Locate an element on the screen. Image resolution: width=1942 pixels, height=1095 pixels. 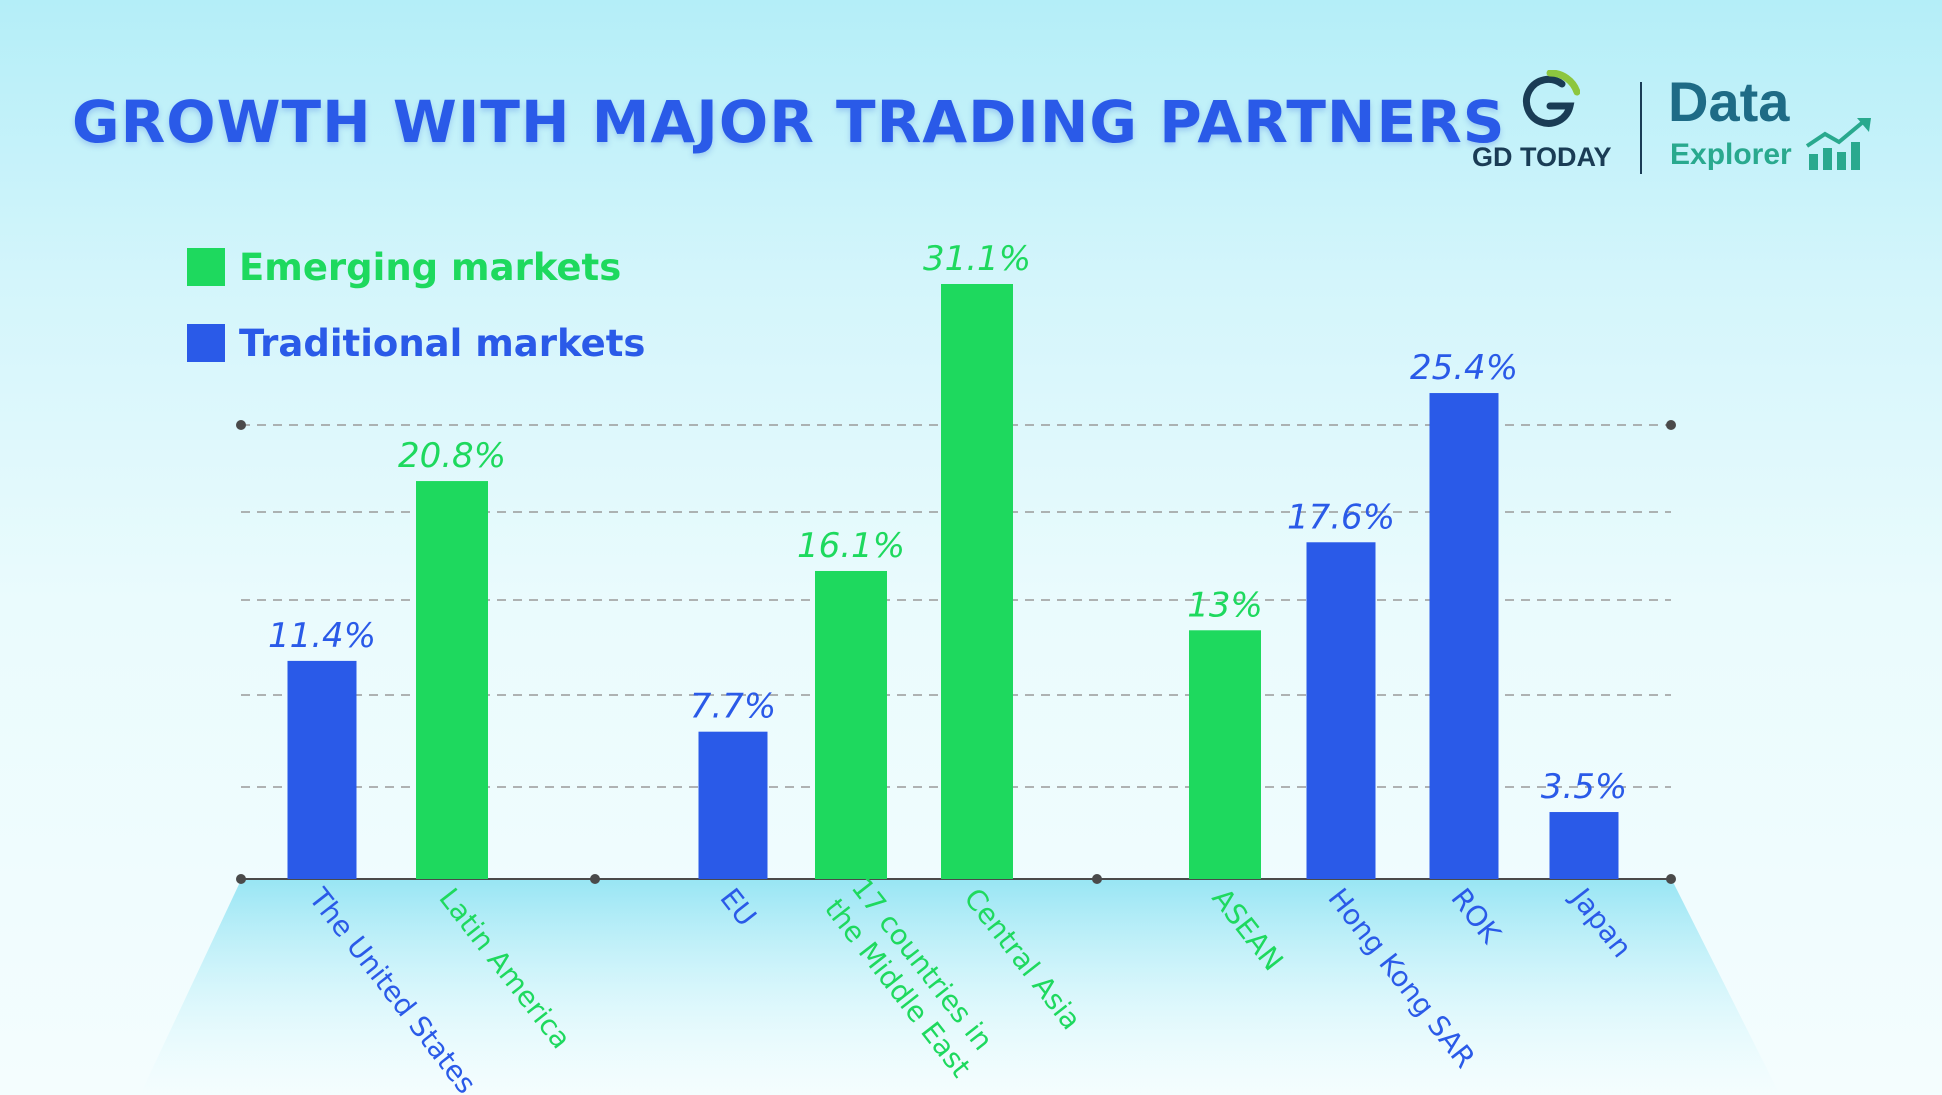
value-label-3: 16.1% is located at coordinates (851, 546).